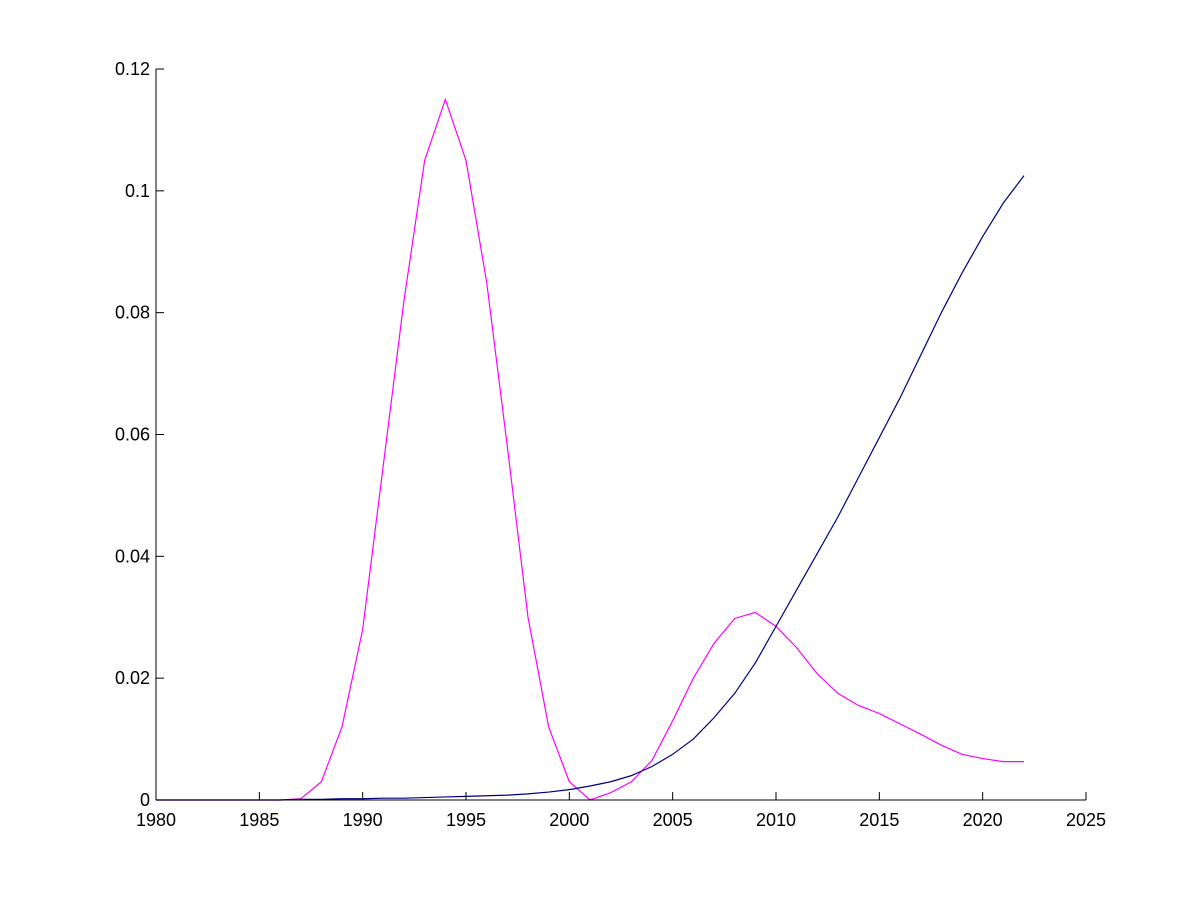  What do you see at coordinates (363, 820) in the screenshot?
I see `x-tick-label: 1990` at bounding box center [363, 820].